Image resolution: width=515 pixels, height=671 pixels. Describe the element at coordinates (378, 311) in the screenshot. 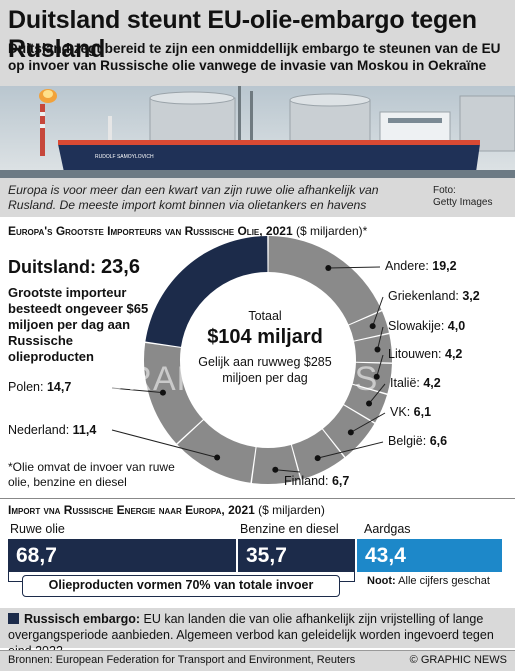

I see `leader-line-griekenland` at that location.